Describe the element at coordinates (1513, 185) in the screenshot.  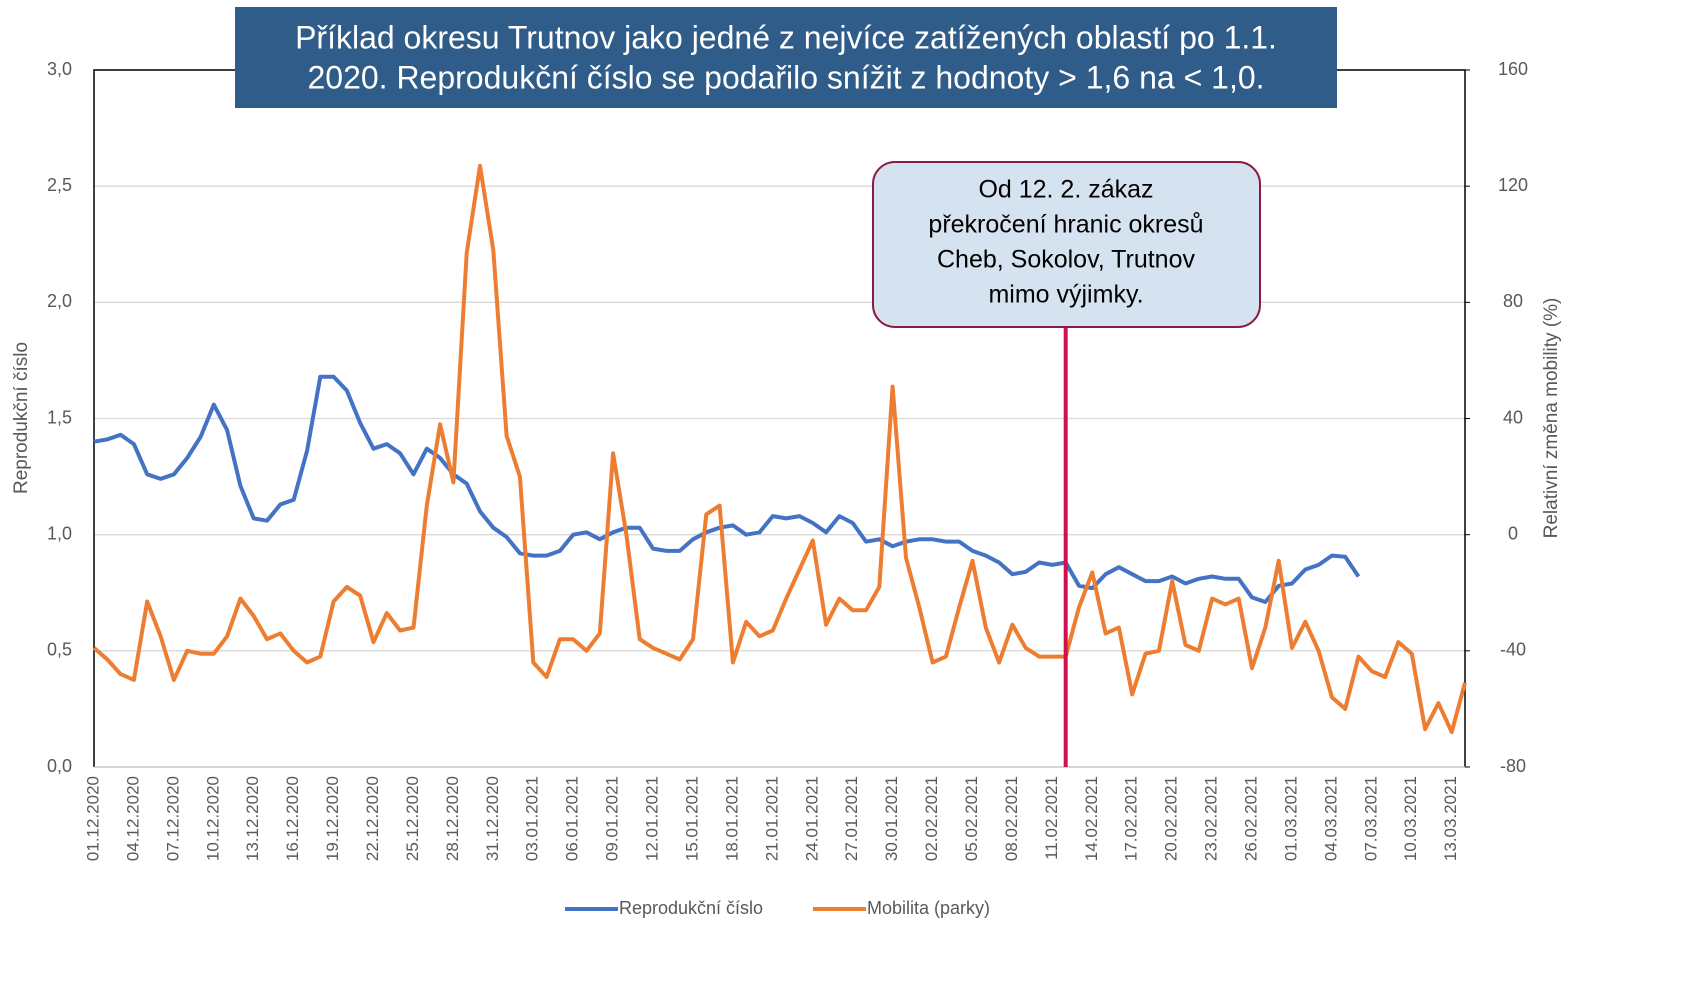
I see `y2-tick-label: 120` at that location.